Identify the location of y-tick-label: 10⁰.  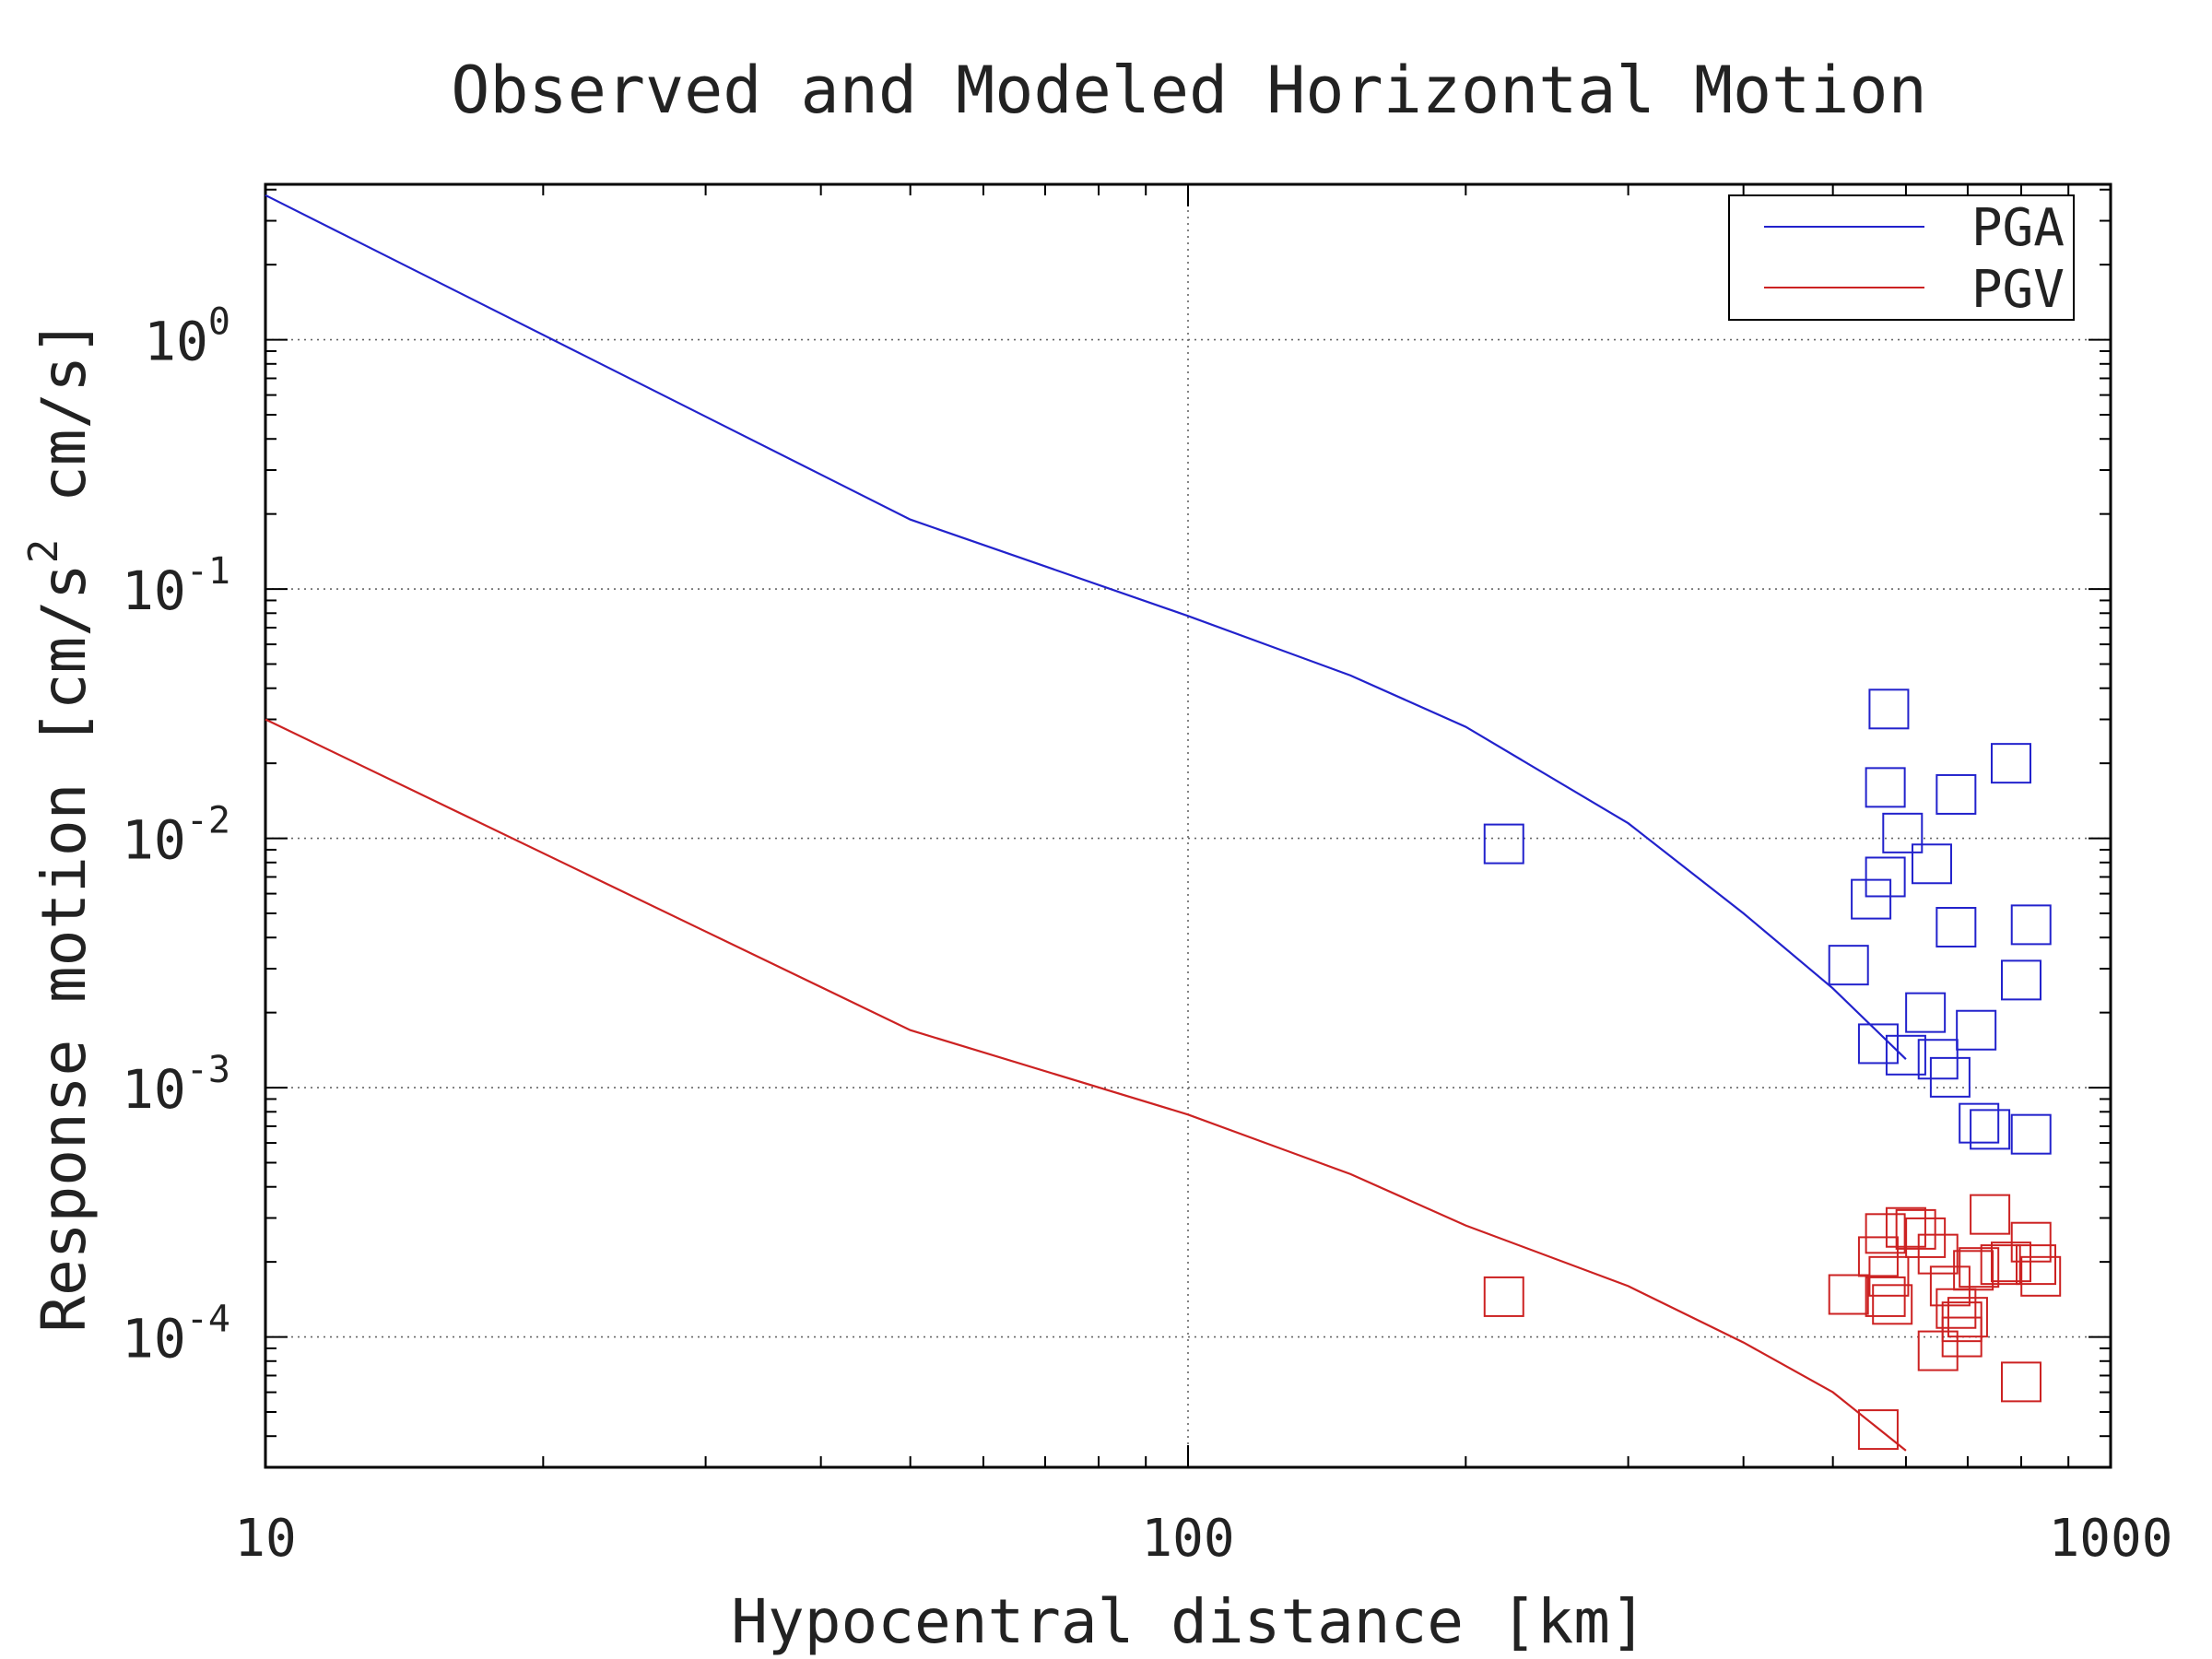
(187, 337).